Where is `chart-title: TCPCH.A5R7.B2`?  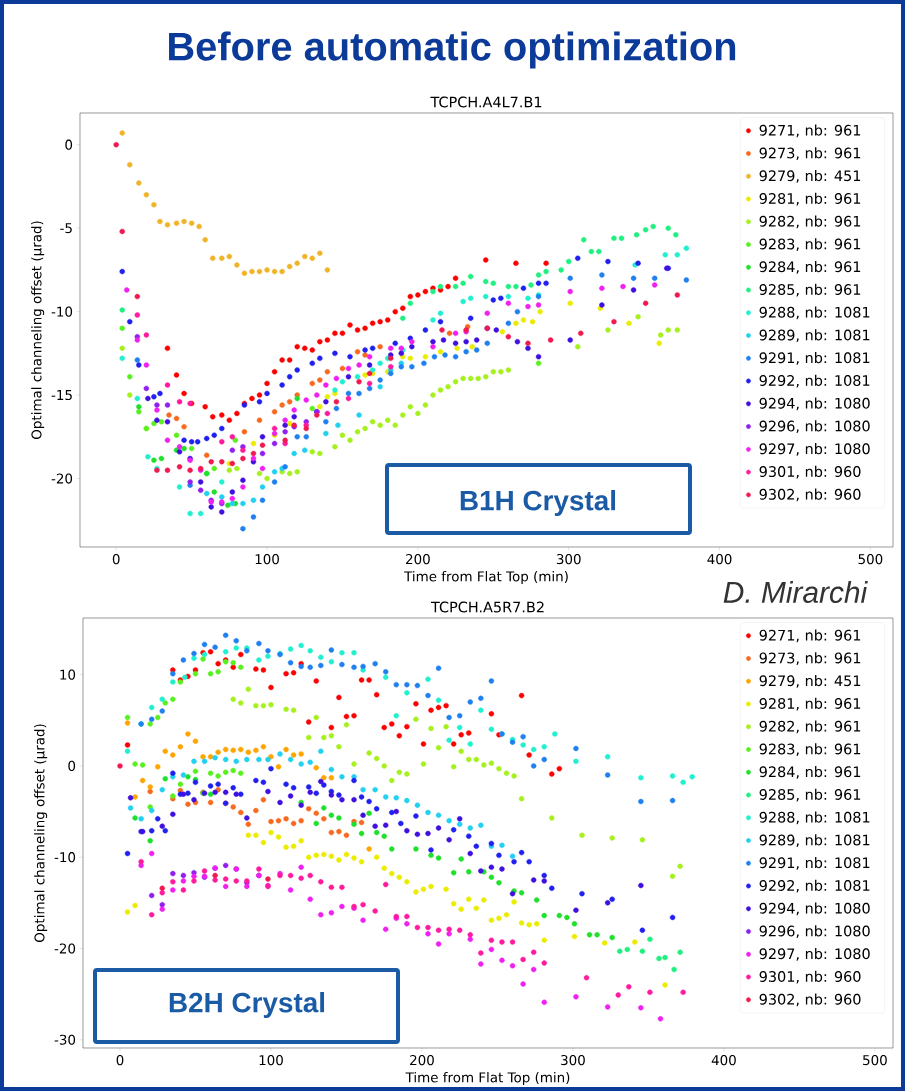 chart-title: TCPCH.A5R7.B2 is located at coordinates (487, 607).